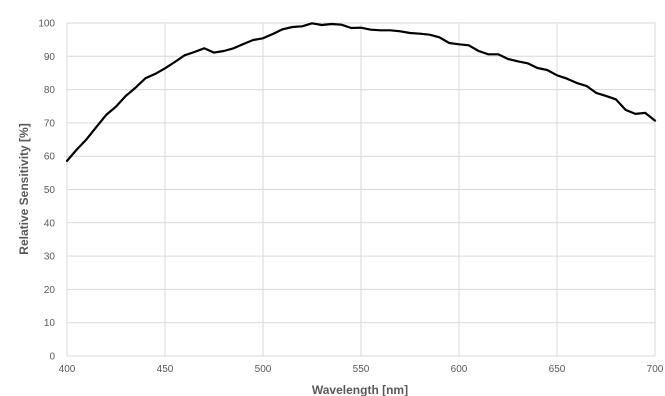 This screenshot has height=396, width=665. I want to click on y-tick-label: 100, so click(46, 24).